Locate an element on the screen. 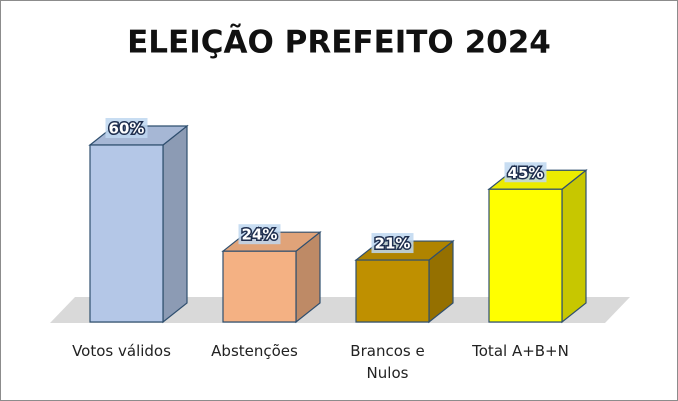 The height and width of the screenshot is (401, 678). category-label: Abstenções is located at coordinates (254, 351).